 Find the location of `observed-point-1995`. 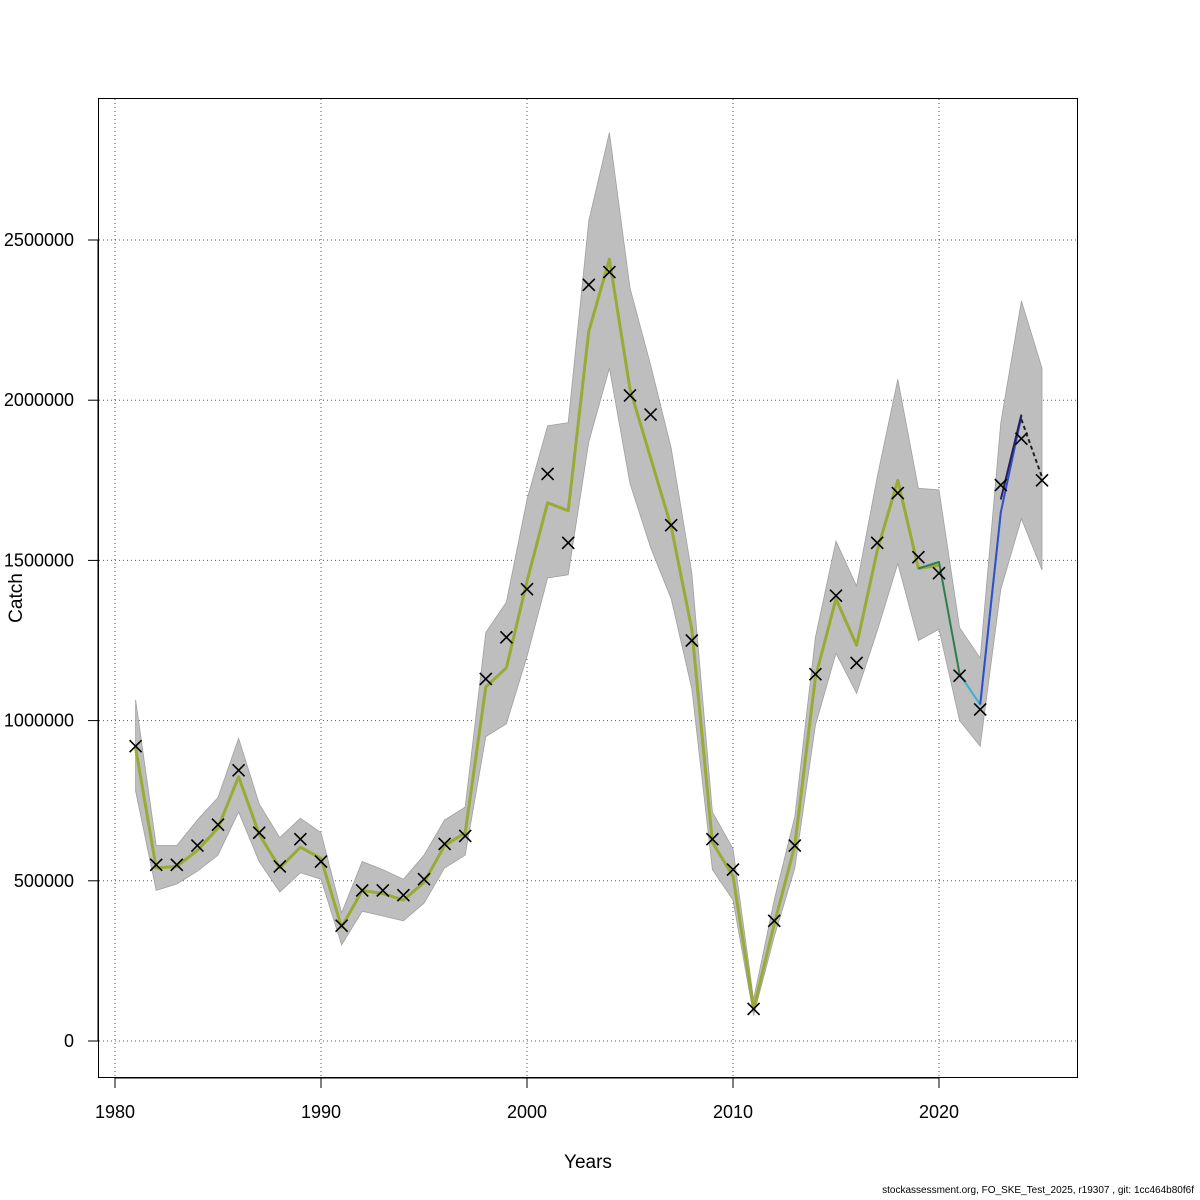

observed-point-1995 is located at coordinates (424, 879).